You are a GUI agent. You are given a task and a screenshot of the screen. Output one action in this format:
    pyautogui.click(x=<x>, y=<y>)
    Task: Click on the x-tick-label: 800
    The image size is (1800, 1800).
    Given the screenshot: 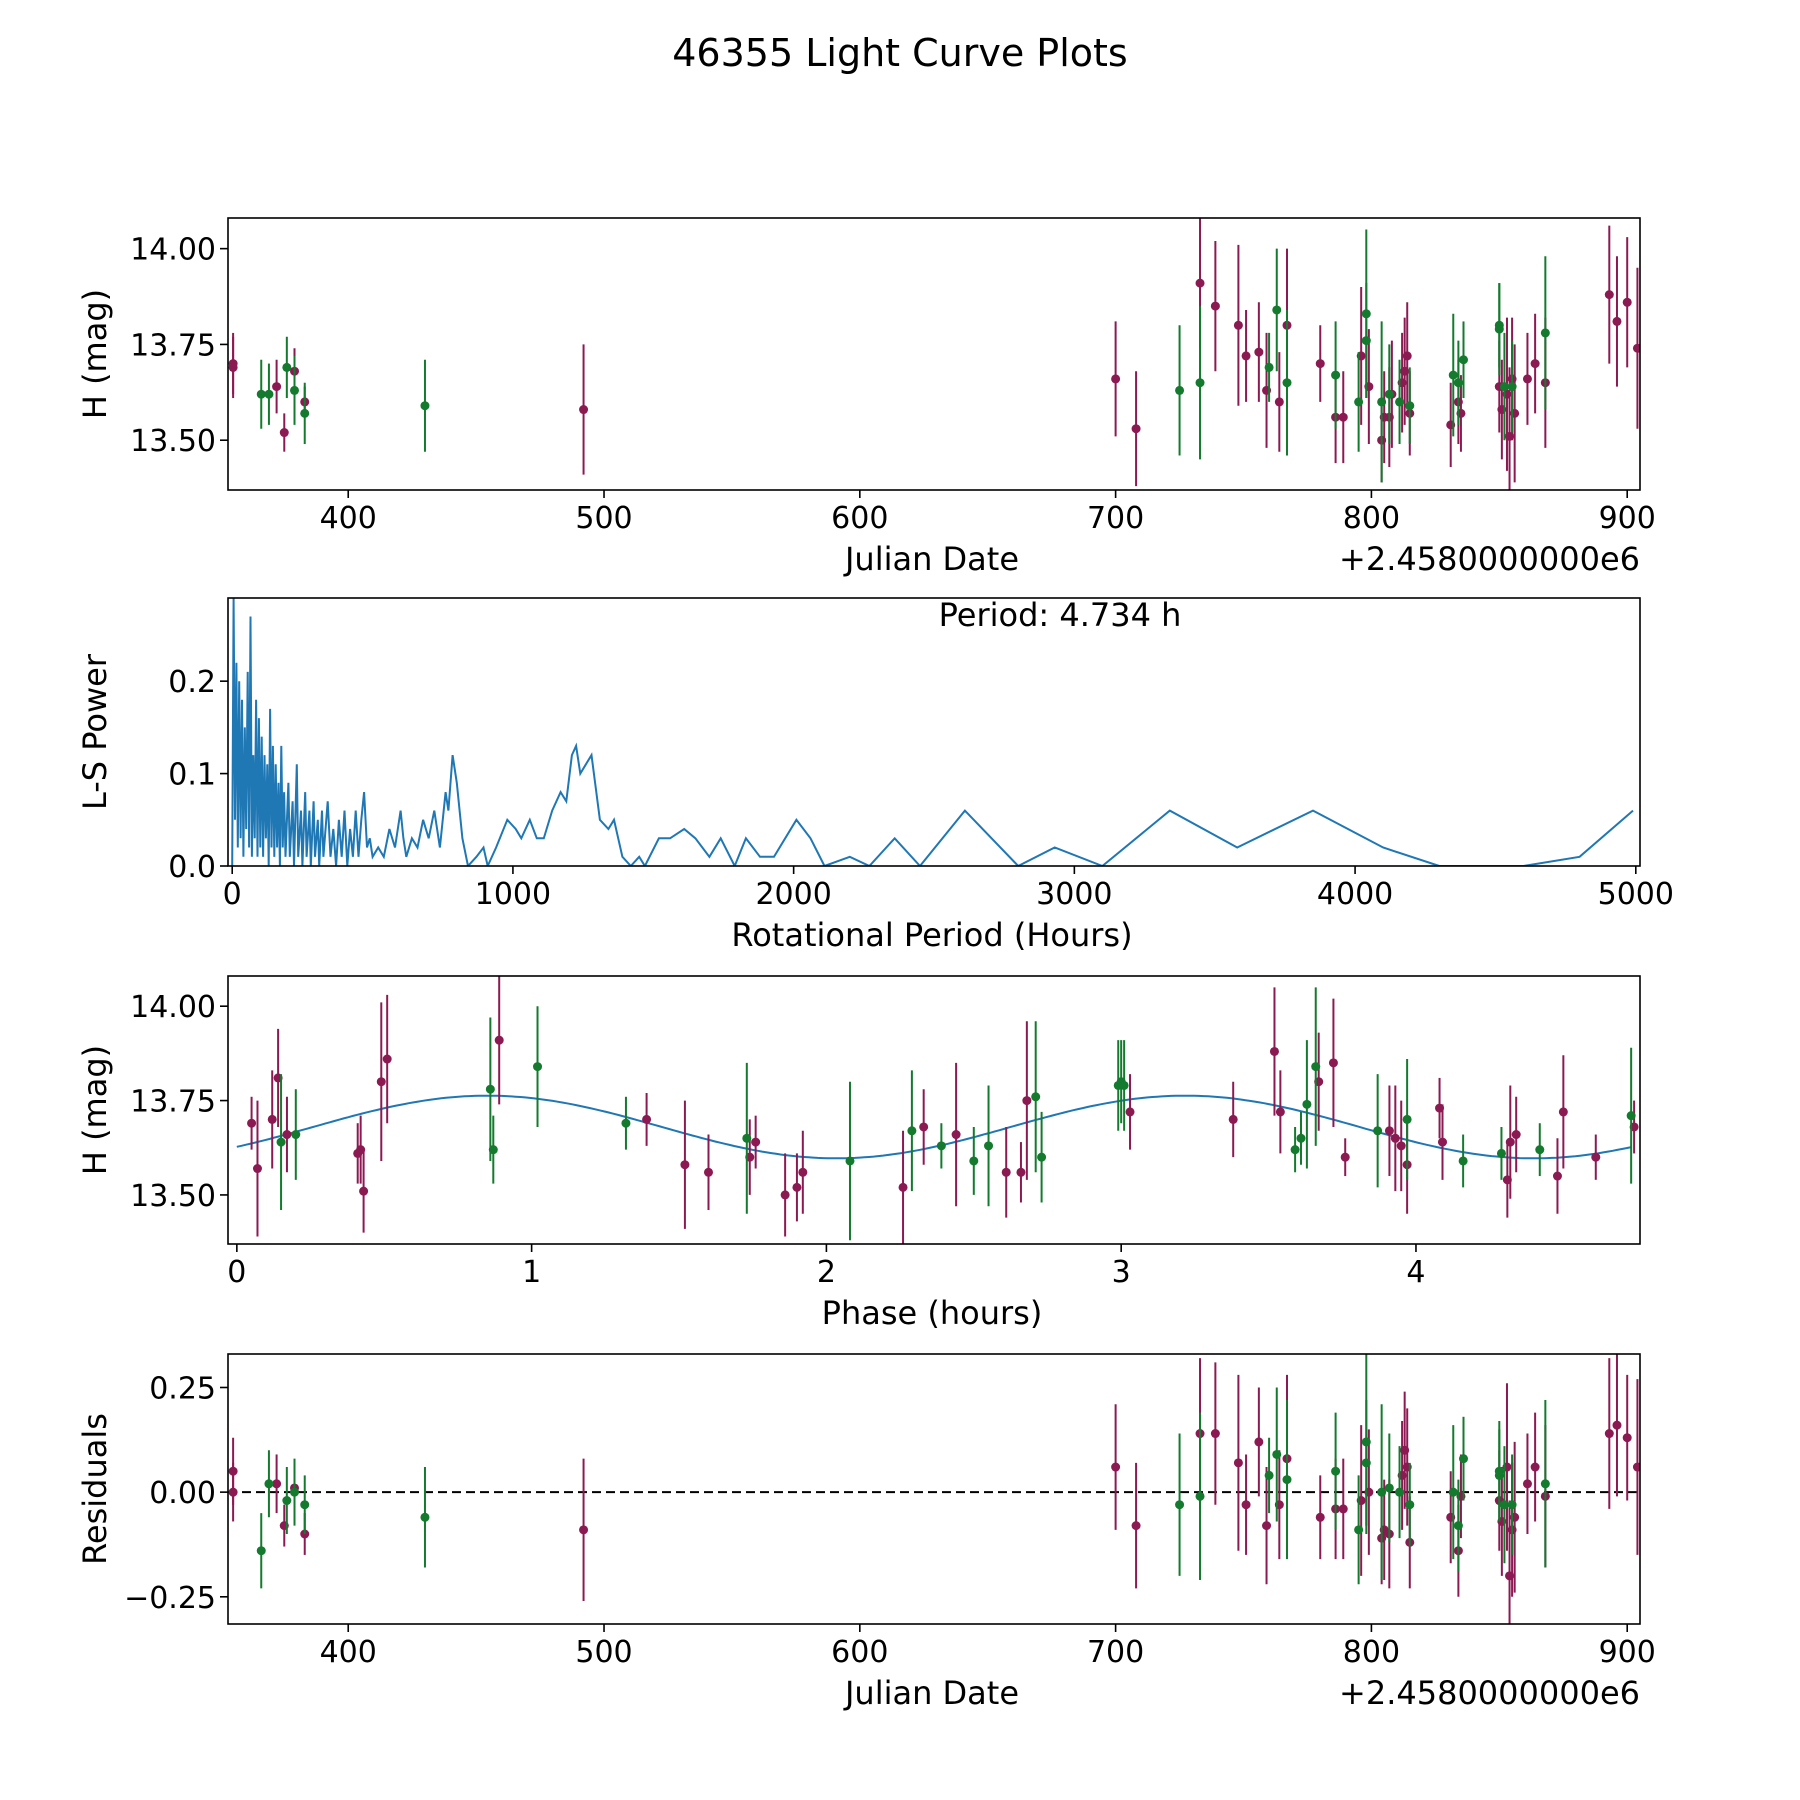 What is the action you would take?
    pyautogui.click(x=1371, y=1652)
    